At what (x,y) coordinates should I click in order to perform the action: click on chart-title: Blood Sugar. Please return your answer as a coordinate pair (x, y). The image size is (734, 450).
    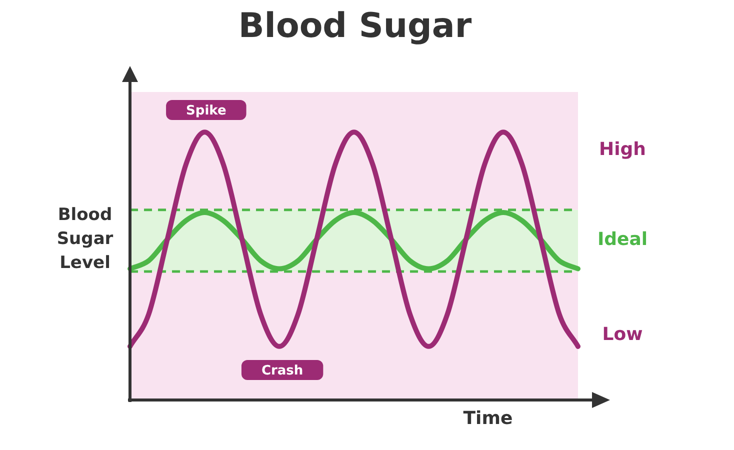
    Looking at the image, I should click on (355, 26).